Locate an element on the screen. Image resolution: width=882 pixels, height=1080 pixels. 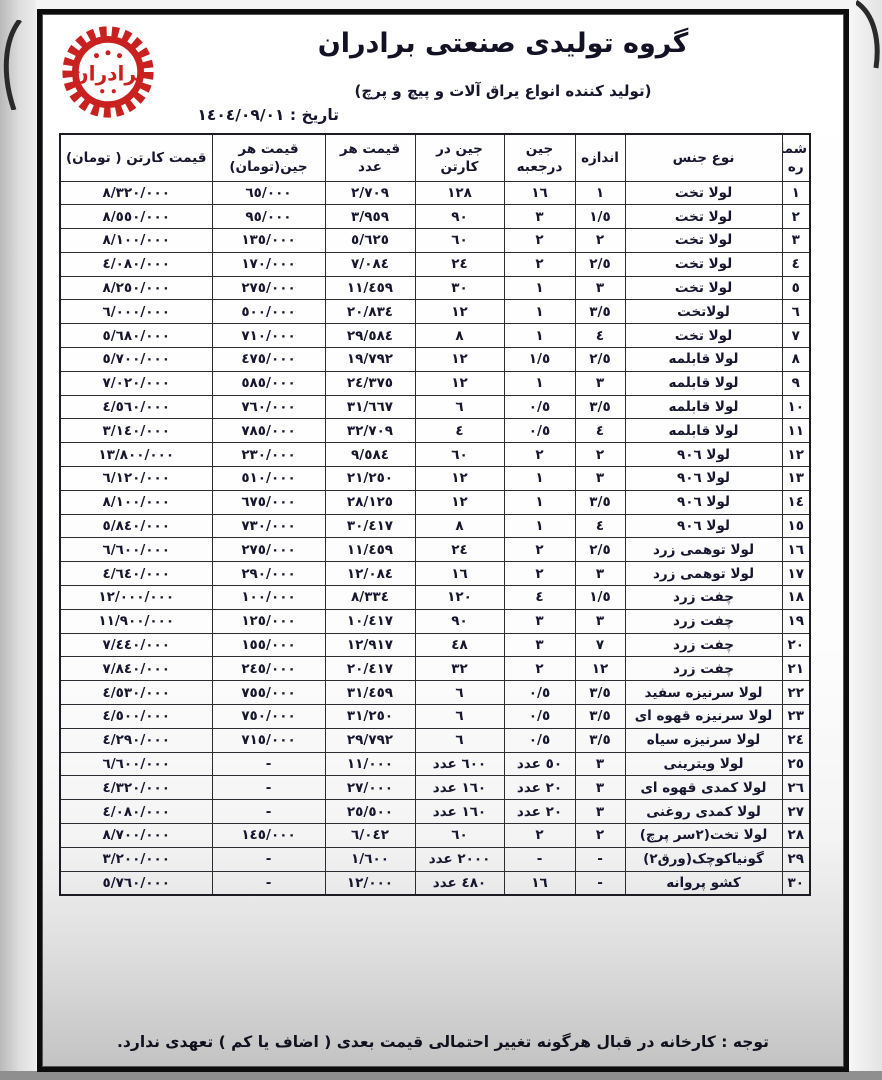
table-row: ١٢ لولا ٩٠٦ ٢ ٢ ٦٠ ٩/٥٨٤ ٢٣٠/٠٠٠ ١٣/٨٠٠/٠٠٠ is located at coordinates (435, 455).